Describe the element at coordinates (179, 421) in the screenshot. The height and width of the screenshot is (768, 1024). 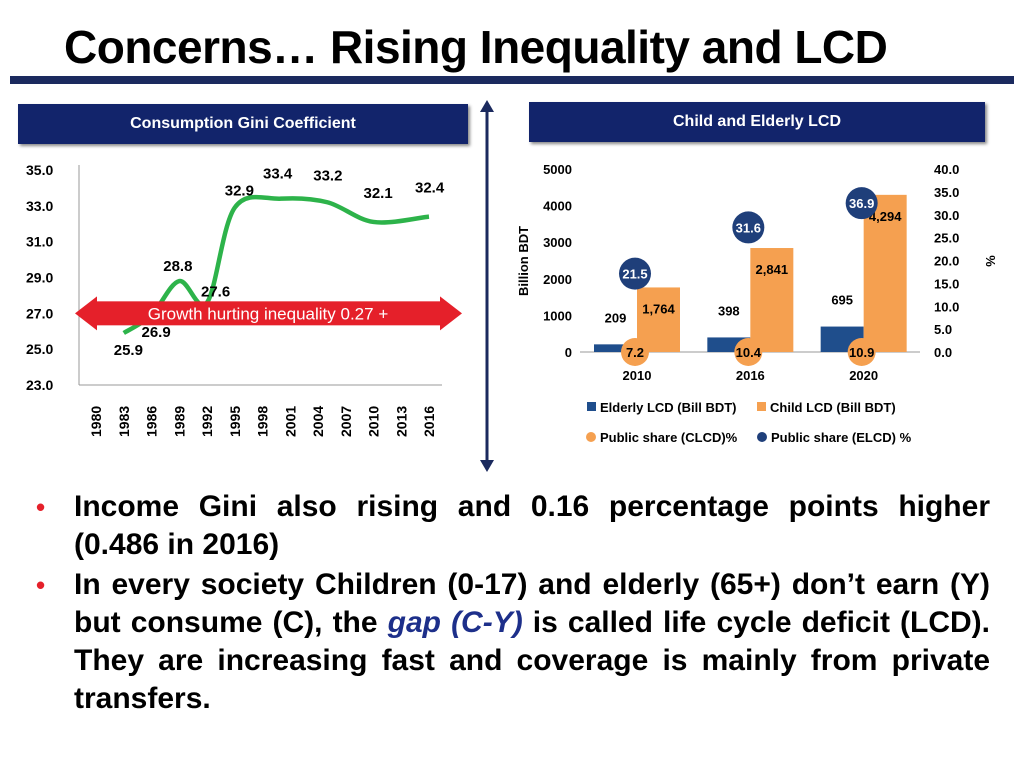
I see `x-tick-label: 1989` at that location.